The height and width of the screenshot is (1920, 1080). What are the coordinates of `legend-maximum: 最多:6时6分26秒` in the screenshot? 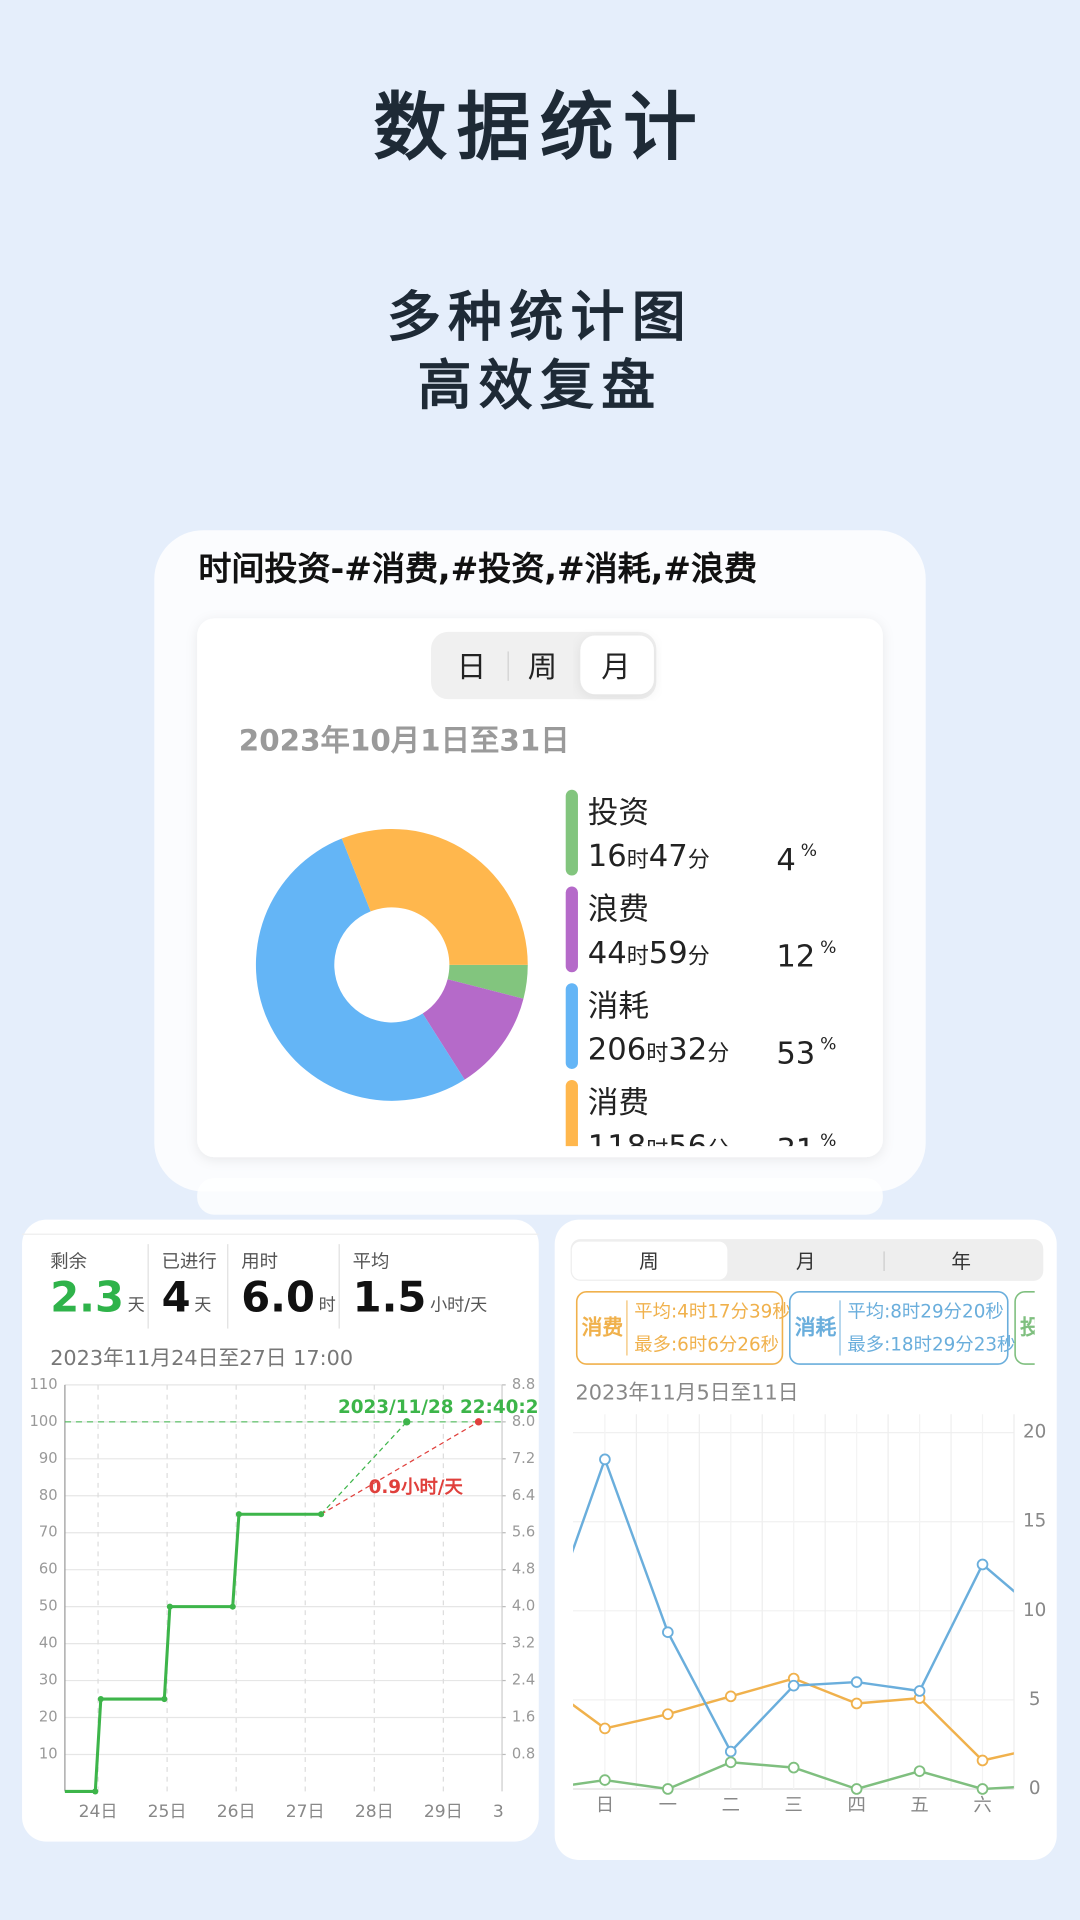 It's located at (706, 1345).